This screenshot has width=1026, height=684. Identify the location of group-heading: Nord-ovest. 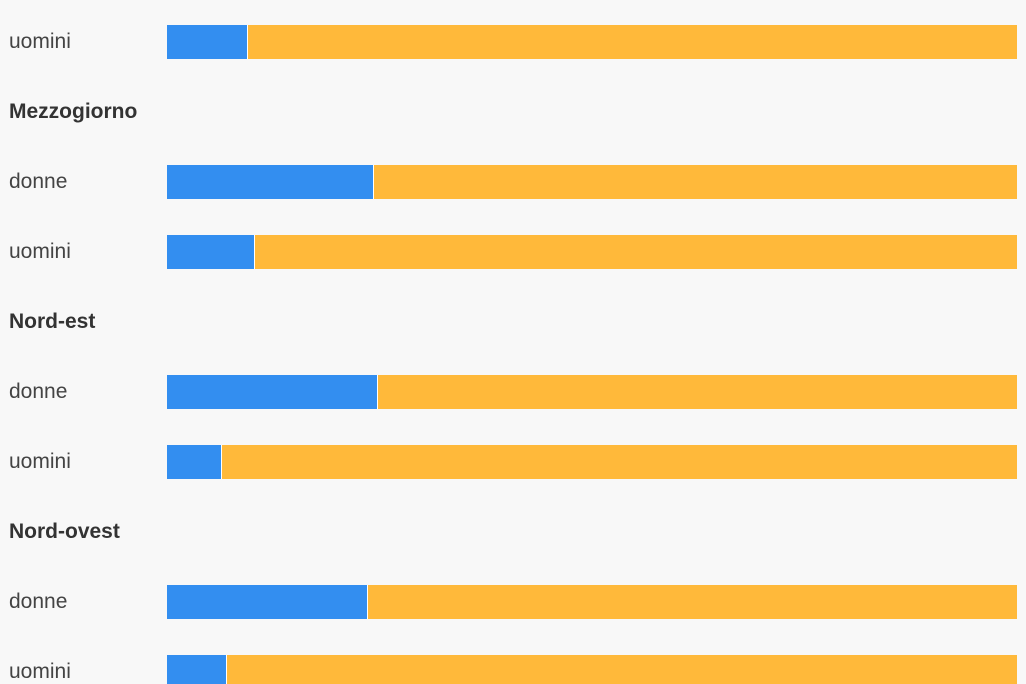
(64, 531).